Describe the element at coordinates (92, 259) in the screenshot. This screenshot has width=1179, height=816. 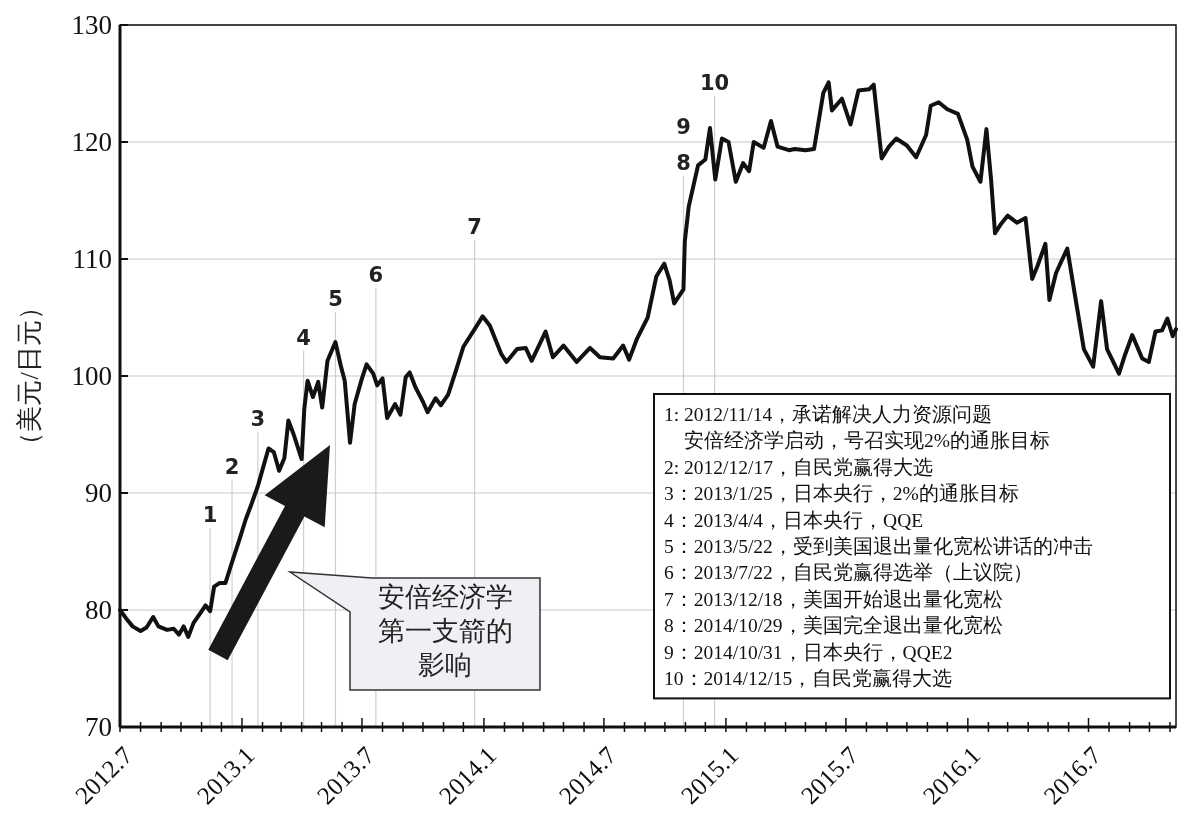
I see `y-tick-label: 110` at that location.